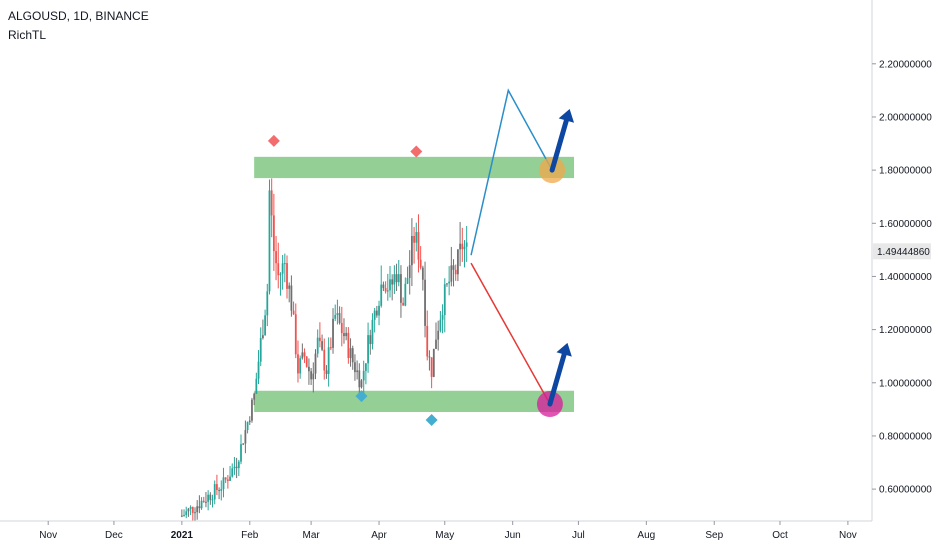  I want to click on projection-up-path, so click(511, 172).